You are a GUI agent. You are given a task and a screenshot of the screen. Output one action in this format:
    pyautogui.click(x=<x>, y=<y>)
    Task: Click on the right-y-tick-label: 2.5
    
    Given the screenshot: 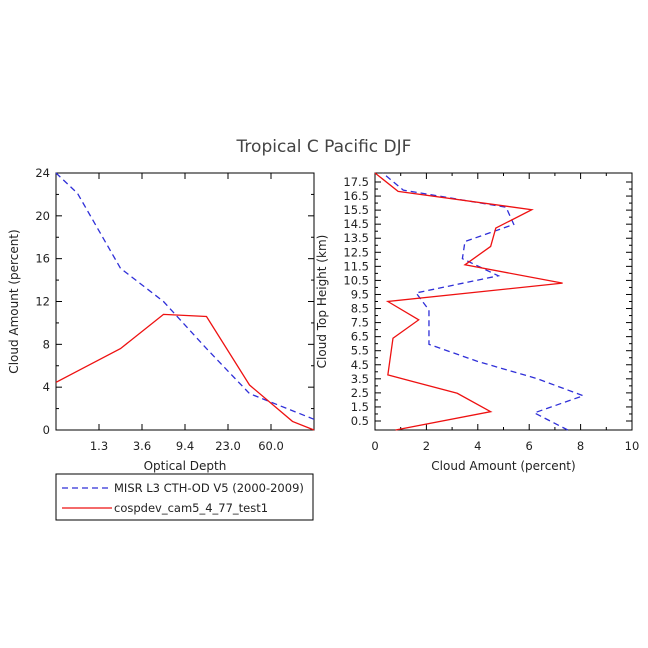 What is the action you would take?
    pyautogui.click(x=360, y=393)
    